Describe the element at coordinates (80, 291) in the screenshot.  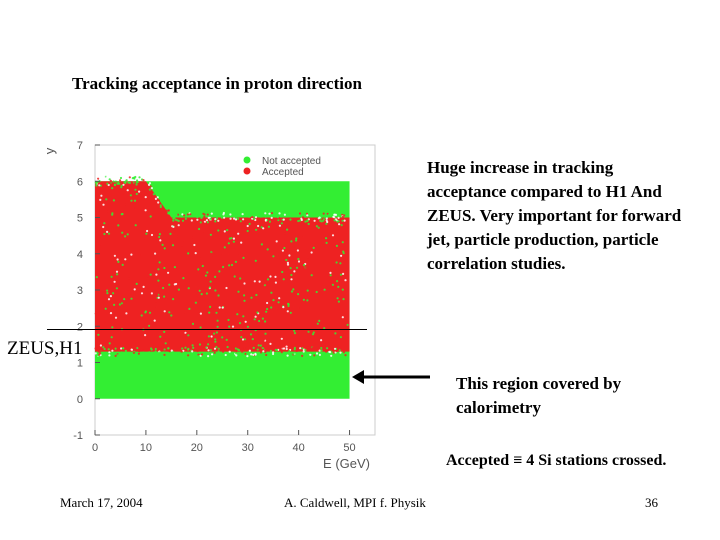
I see `y-tick-label: 3` at that location.